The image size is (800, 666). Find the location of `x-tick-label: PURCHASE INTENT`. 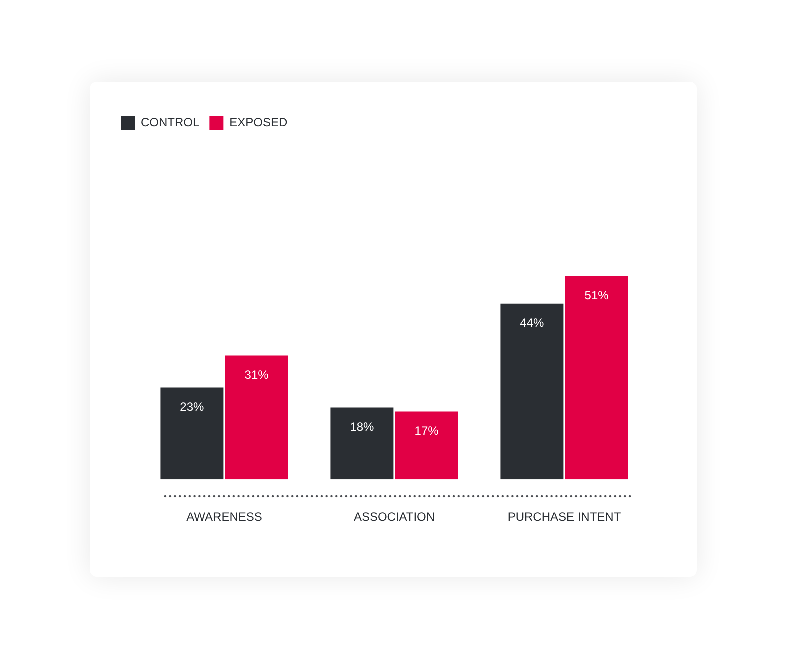

x-tick-label: PURCHASE INTENT is located at coordinates (565, 517).